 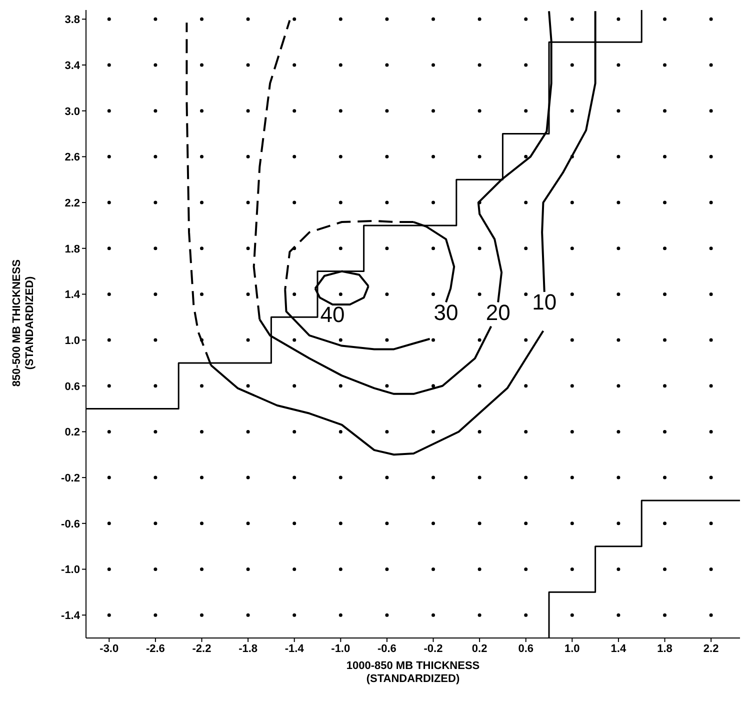 I want to click on x-tick-label: 2.2, so click(x=711, y=648).